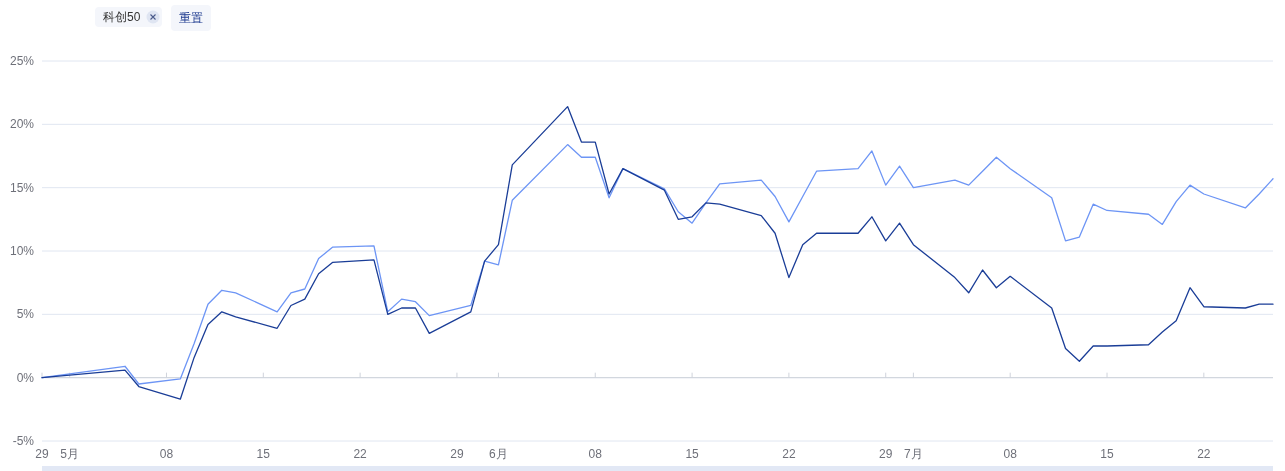 The image size is (1285, 471). I want to click on text: 科创50, so click(122, 17).